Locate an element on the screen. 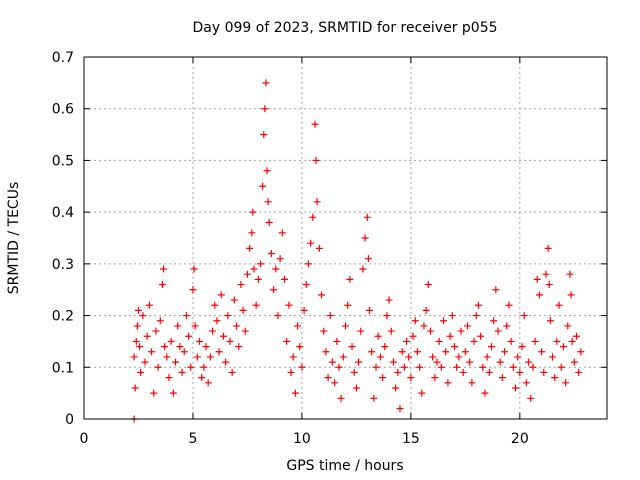  x-tick-label: 5 is located at coordinates (192, 439).